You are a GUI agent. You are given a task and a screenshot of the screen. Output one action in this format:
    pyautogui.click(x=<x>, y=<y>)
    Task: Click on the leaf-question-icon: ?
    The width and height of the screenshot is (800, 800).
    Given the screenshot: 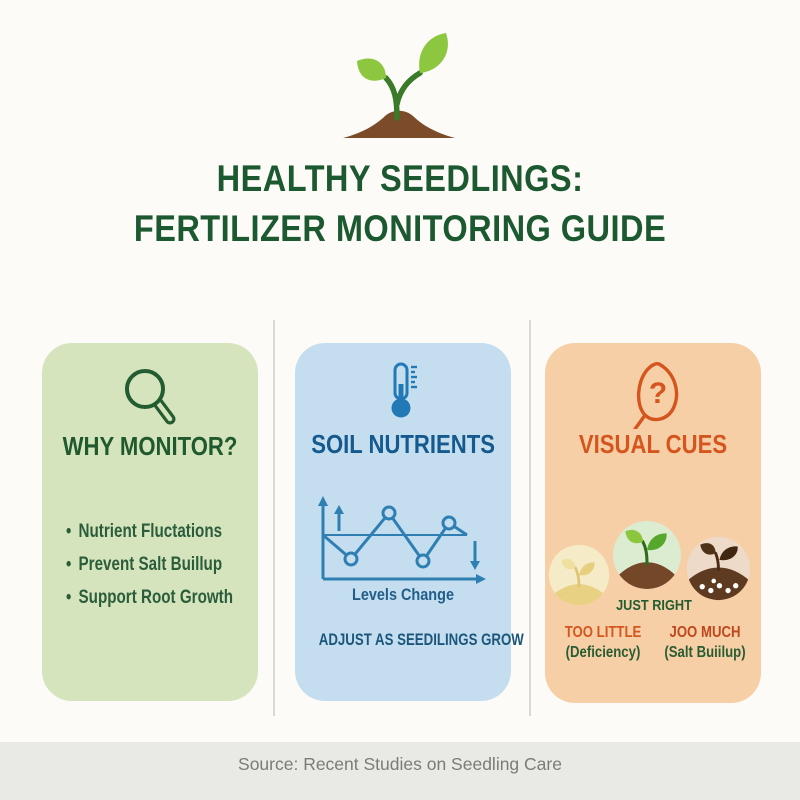 What is the action you would take?
    pyautogui.click(x=656, y=395)
    